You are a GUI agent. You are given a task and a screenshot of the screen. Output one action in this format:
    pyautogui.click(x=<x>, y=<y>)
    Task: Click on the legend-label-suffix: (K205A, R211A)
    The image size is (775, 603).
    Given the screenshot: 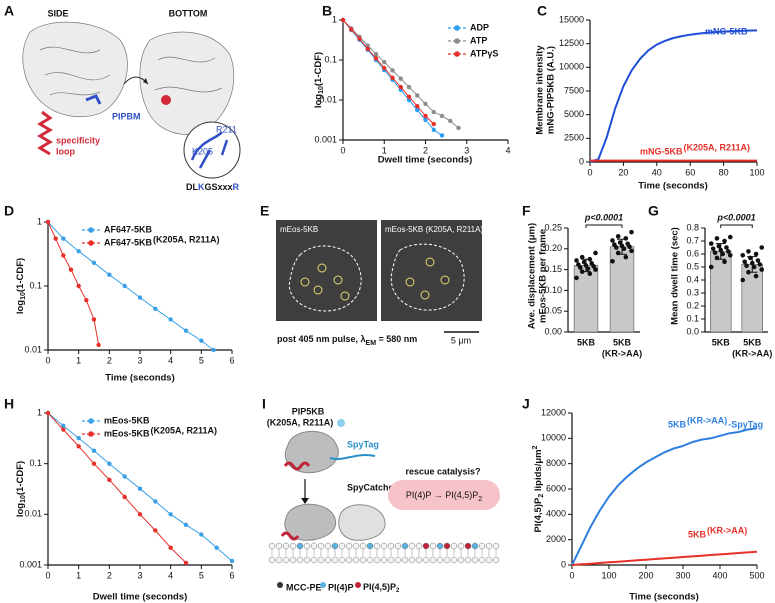 What is the action you would take?
    pyautogui.click(x=184, y=430)
    